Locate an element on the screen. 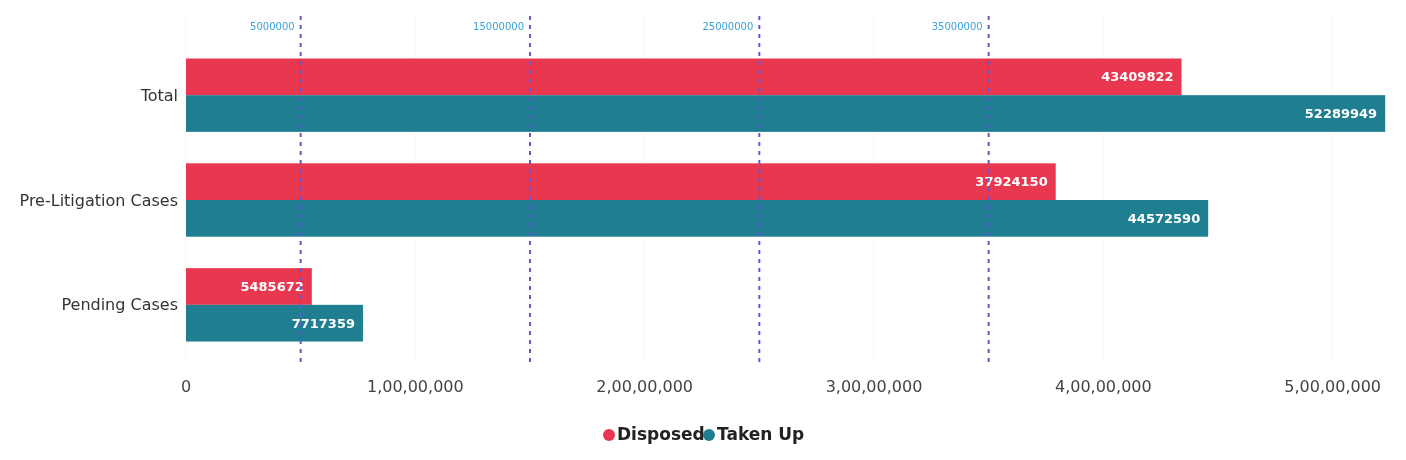 The height and width of the screenshot is (460, 1406). data-label: 52289949 is located at coordinates (1341, 114).